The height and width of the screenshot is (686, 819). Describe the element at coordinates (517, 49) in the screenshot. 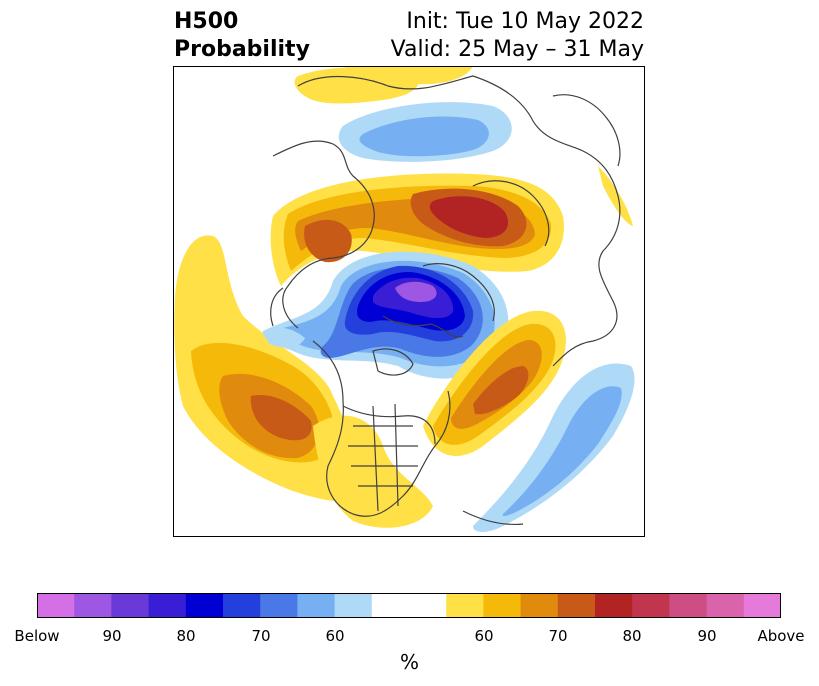

I see `valid-range: Valid: 25 May – 31 May` at that location.